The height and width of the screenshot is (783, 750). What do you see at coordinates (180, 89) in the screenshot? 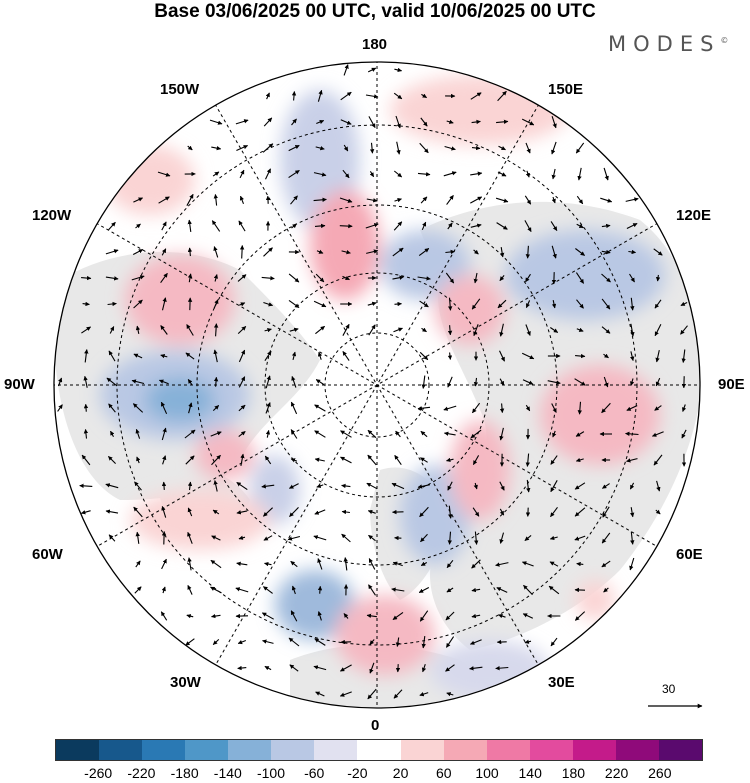
I see `lon-label-150w: 150W` at bounding box center [180, 89].